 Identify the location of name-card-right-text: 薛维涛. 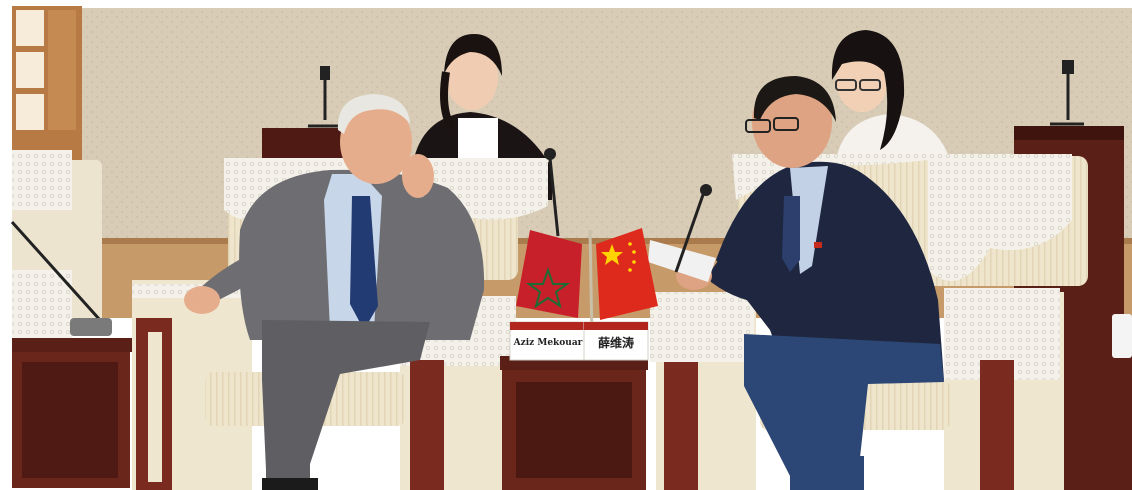
(616, 342).